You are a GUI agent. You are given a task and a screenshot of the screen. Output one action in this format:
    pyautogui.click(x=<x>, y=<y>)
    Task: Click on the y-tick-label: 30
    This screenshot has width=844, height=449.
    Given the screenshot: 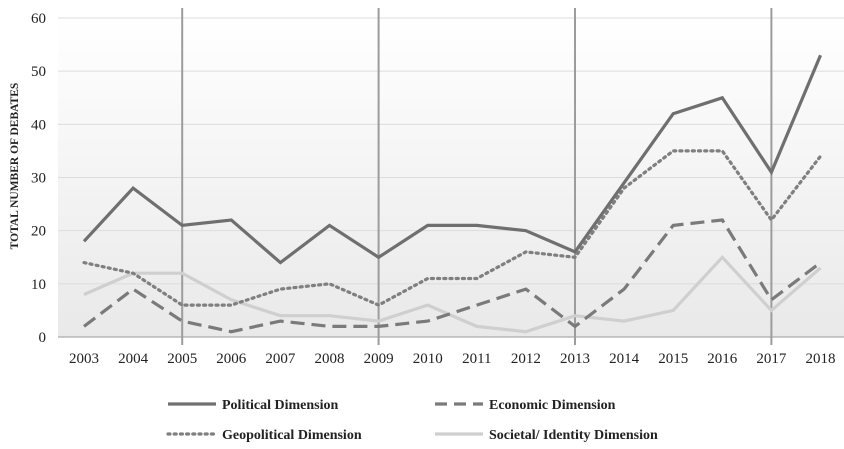 What is the action you would take?
    pyautogui.click(x=38, y=179)
    